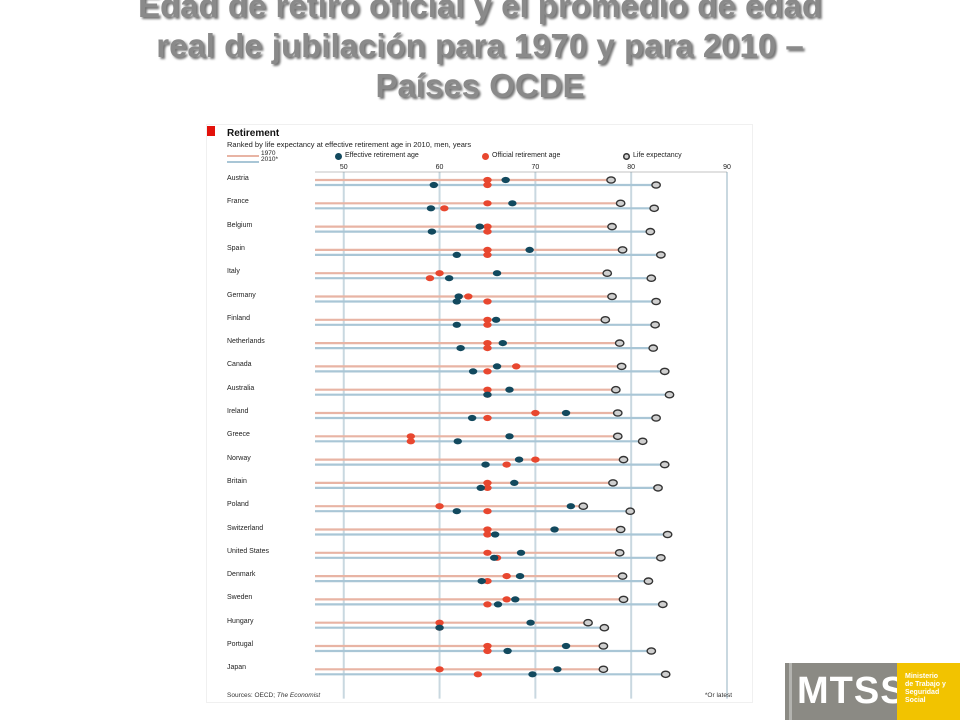 This screenshot has height=720, width=960. I want to click on country-label: Sweden, so click(240, 598).